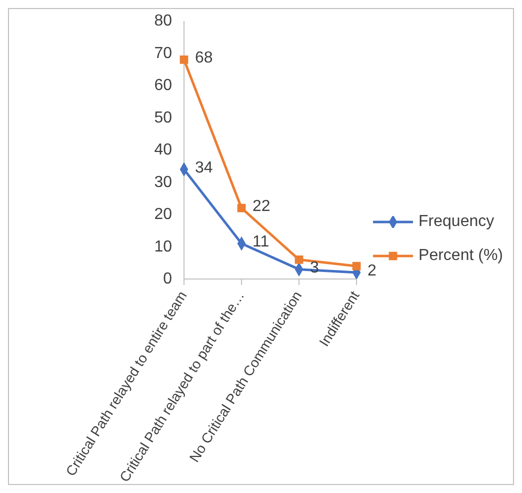  I want to click on y-tick-label: 70, so click(163, 53).